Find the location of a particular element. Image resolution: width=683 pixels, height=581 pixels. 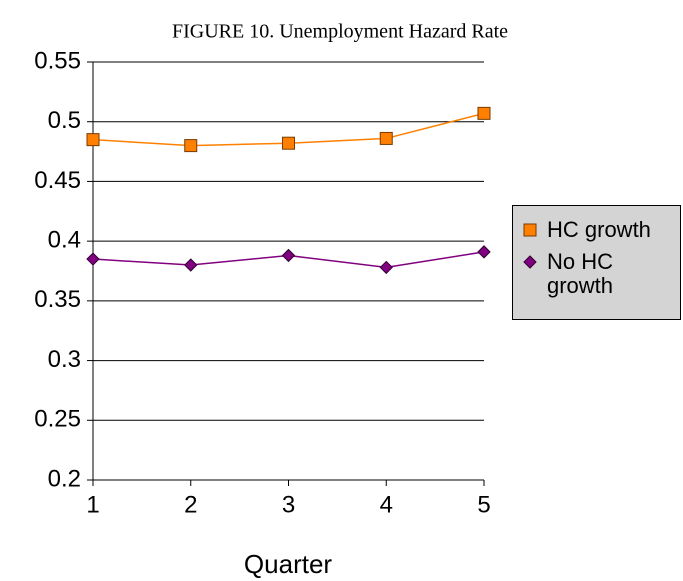

y-tick-label: 0.35 is located at coordinates (57, 299).